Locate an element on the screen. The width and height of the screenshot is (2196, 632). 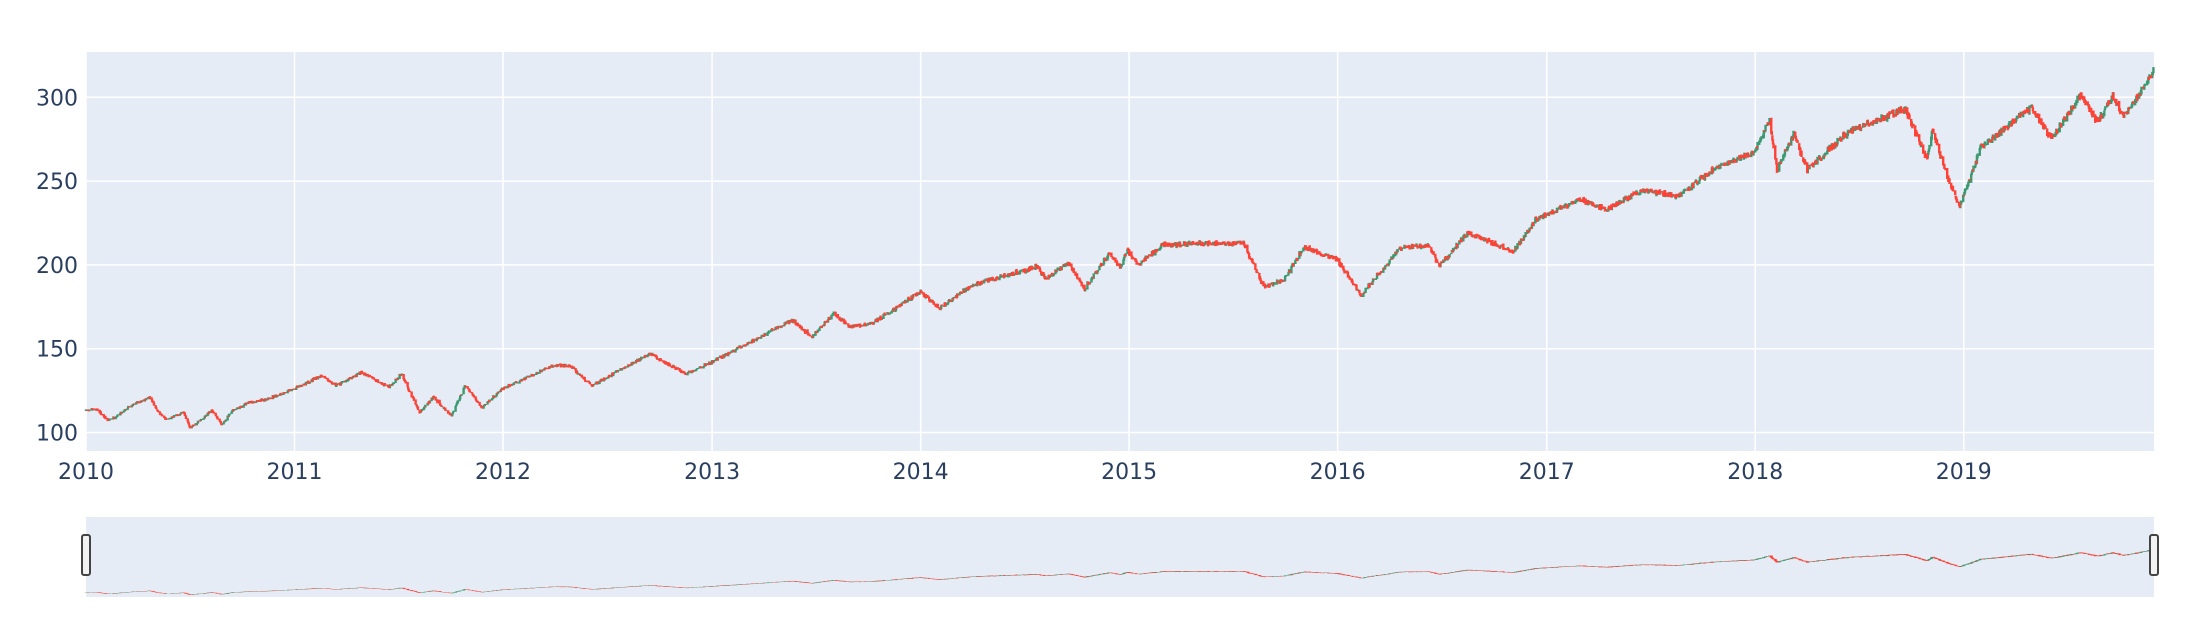
y-tick-label: 300 is located at coordinates (57, 98).